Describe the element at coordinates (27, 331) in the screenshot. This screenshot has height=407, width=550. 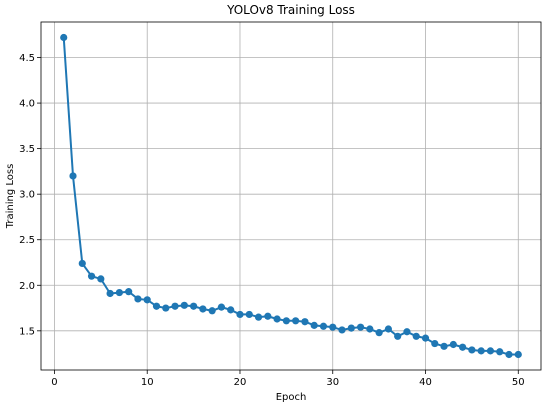
I see `y-tick-label: 1.5` at that location.